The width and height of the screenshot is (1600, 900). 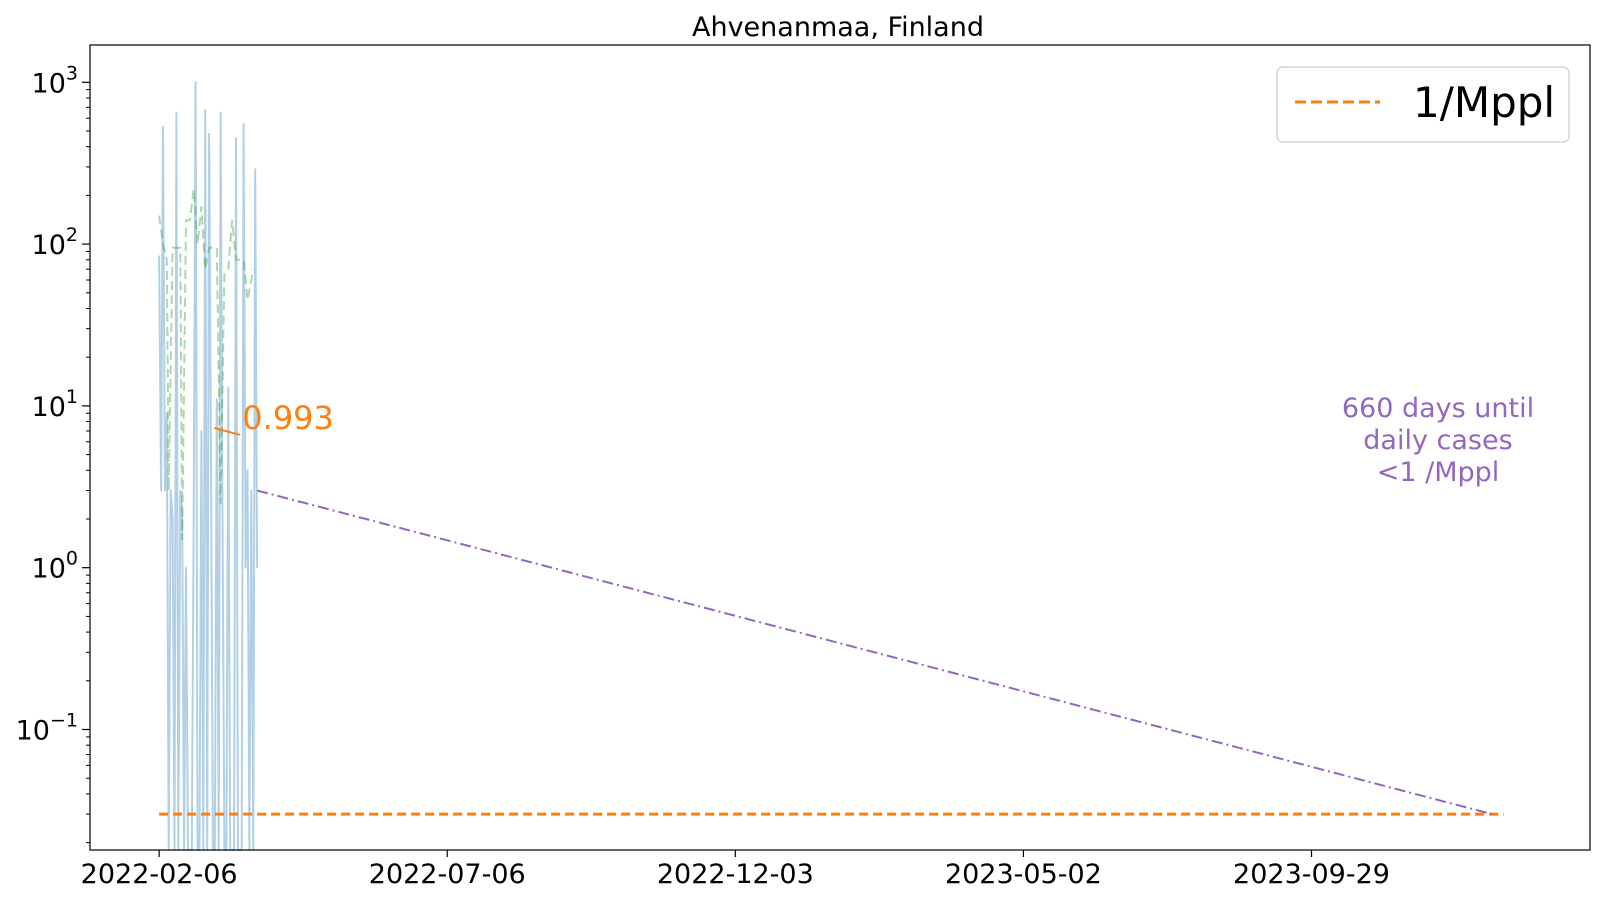 I want to click on x-tick-label: 2022-07-06, so click(x=447, y=874).